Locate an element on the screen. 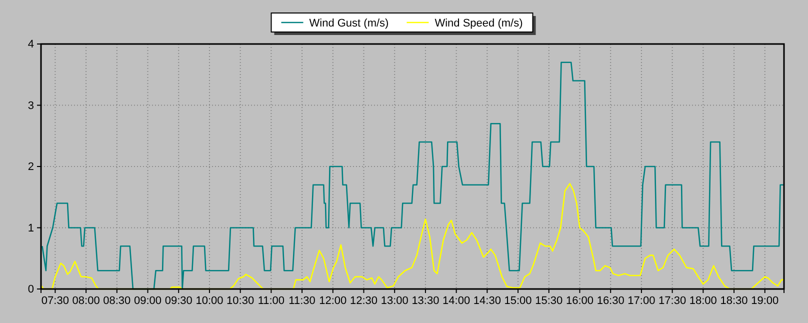  y-tick-label: 0 is located at coordinates (31, 290).